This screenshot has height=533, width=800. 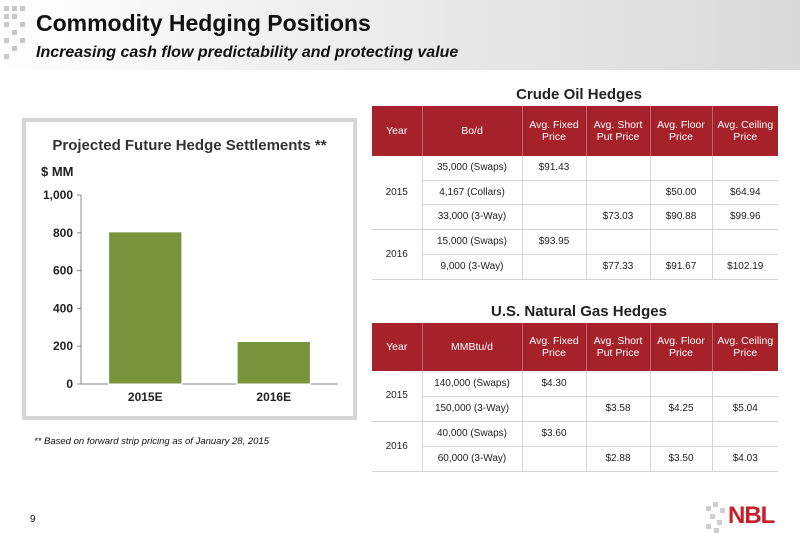 What do you see at coordinates (472, 409) in the screenshot?
I see `volume-cell: 150,000 (3-Way)` at bounding box center [472, 409].